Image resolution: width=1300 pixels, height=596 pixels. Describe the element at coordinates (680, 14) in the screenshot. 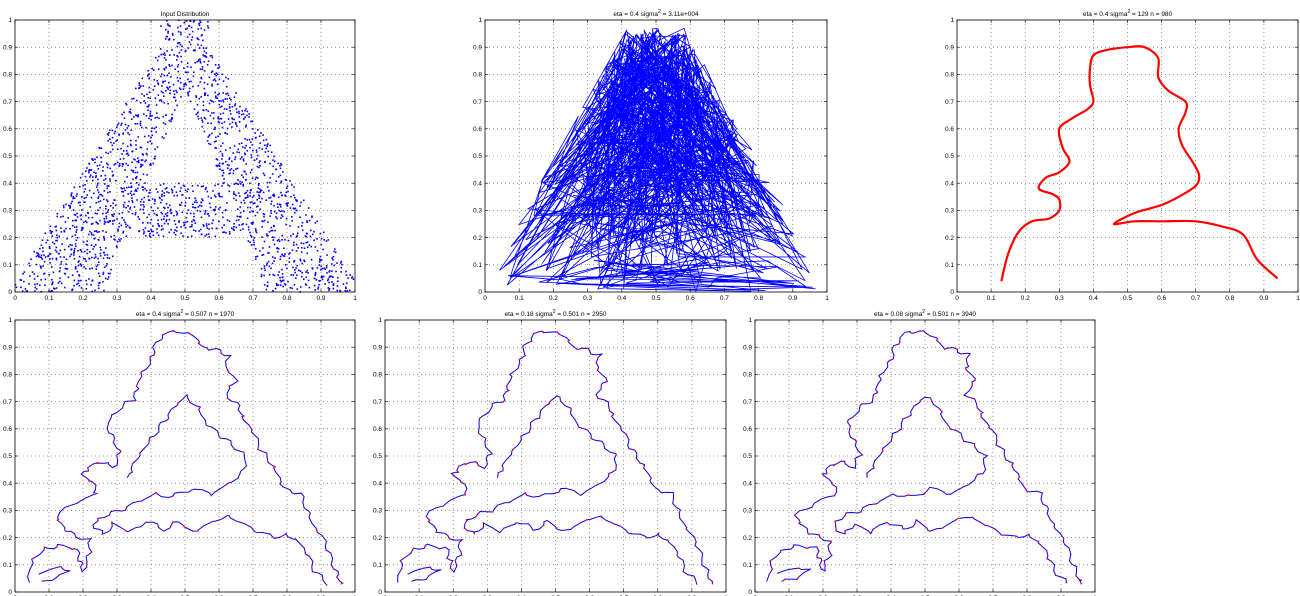

I see `chart-title-rest: = 3.11e+004` at that location.